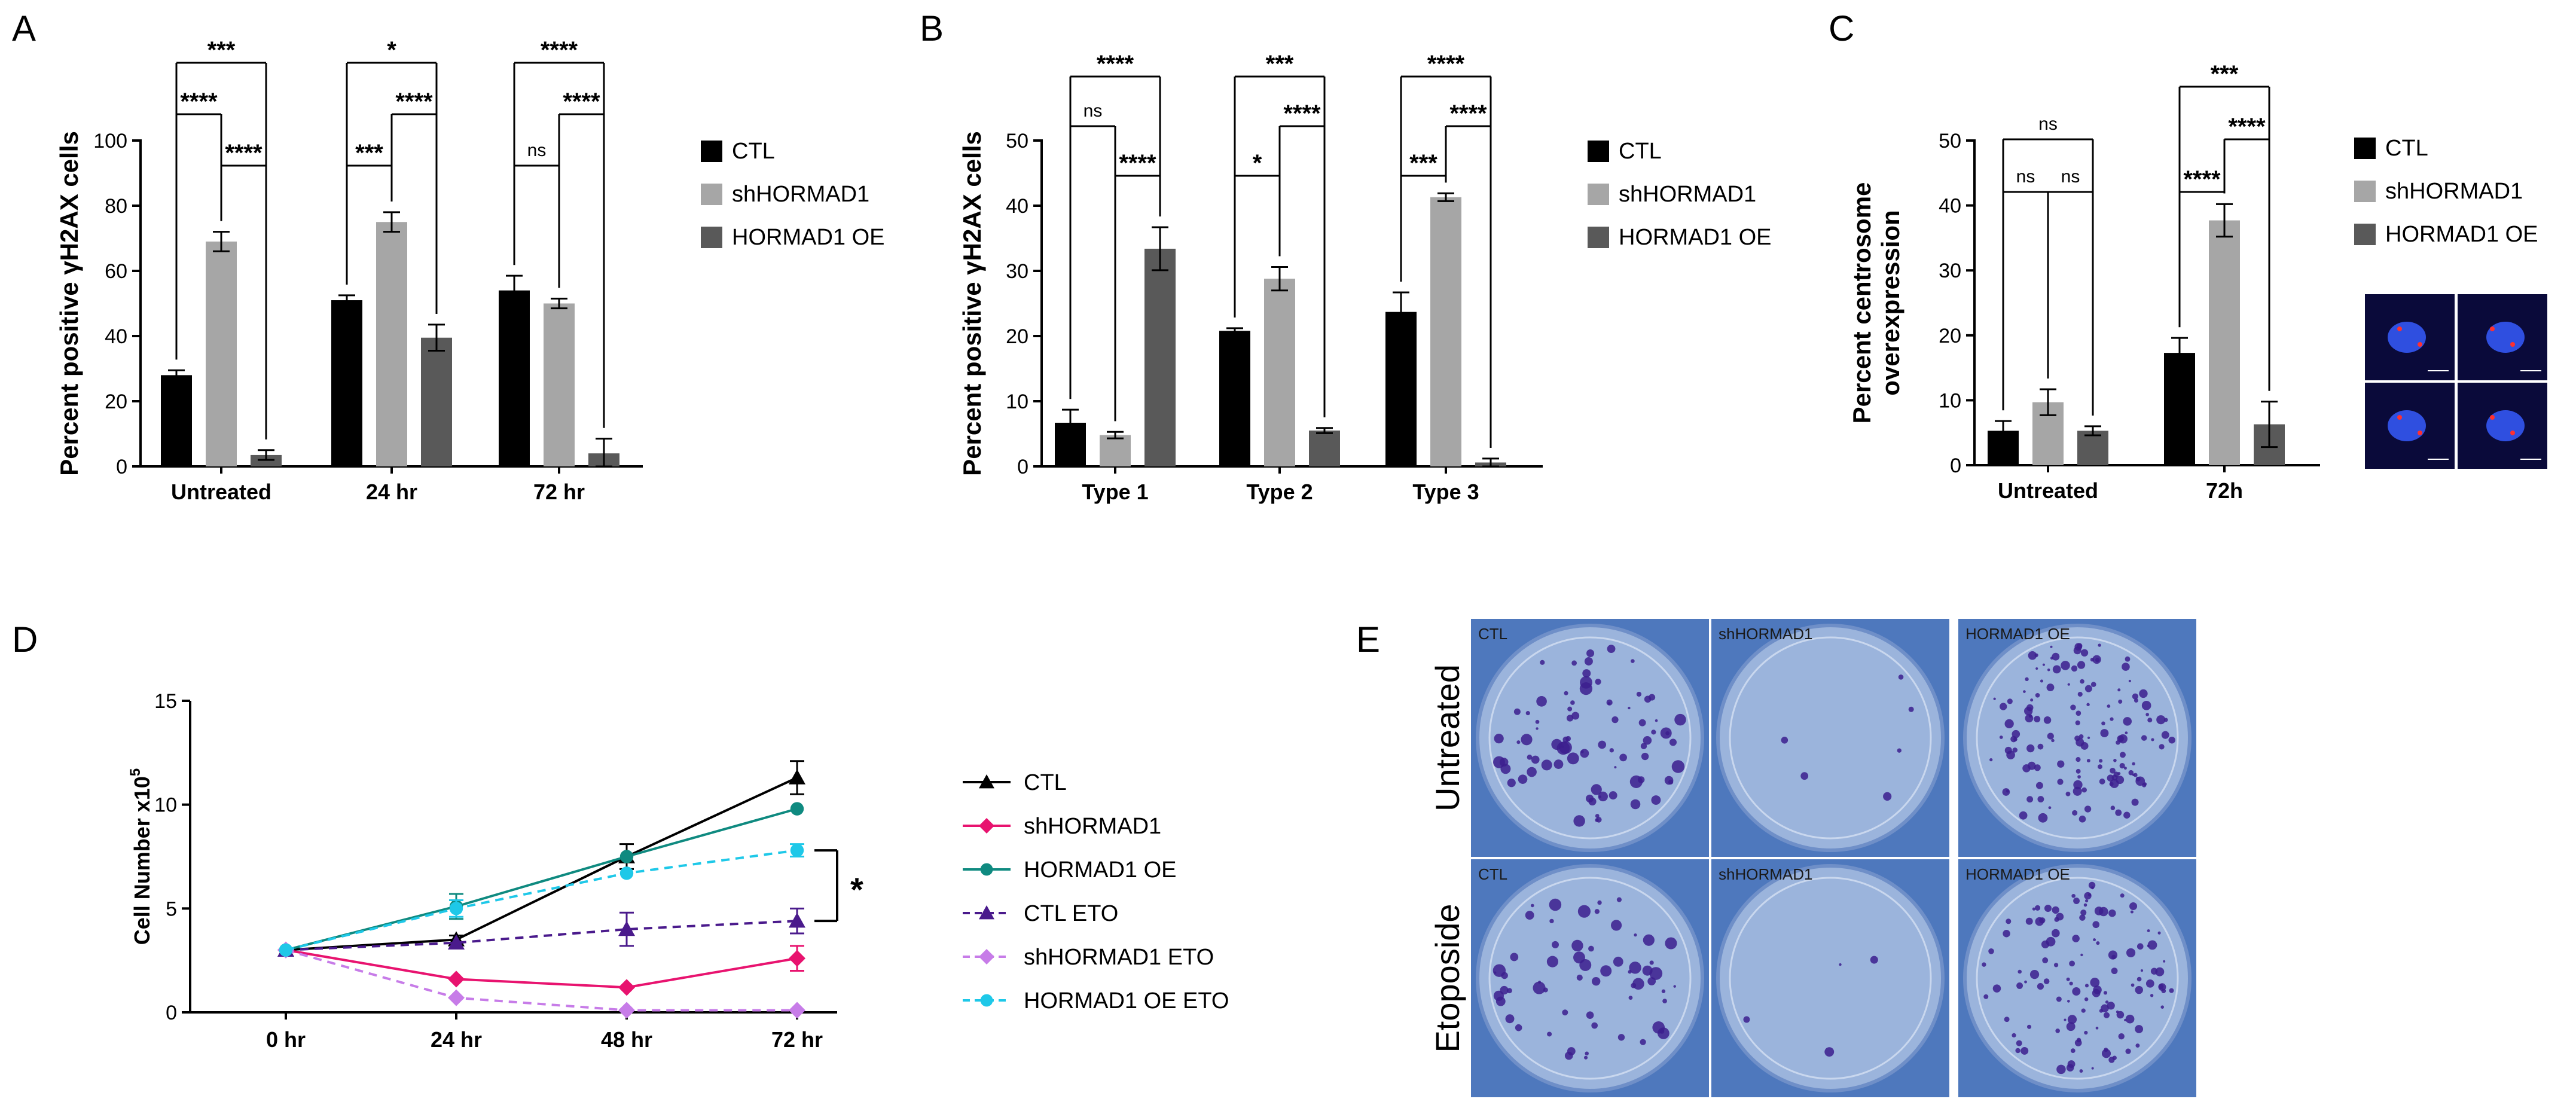 The image size is (2576, 1111). Describe the element at coordinates (1115, 225) in the screenshot. I see `significance-bracket: ****` at that location.